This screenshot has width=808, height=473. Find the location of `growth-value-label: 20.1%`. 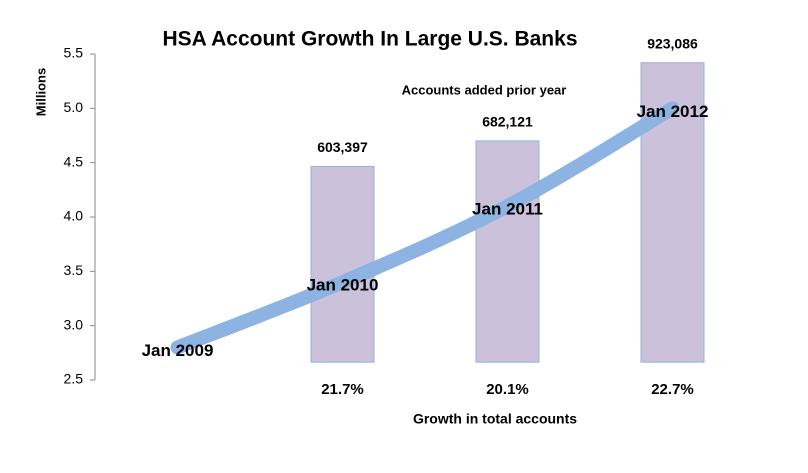

growth-value-label: 20.1% is located at coordinates (507, 389).